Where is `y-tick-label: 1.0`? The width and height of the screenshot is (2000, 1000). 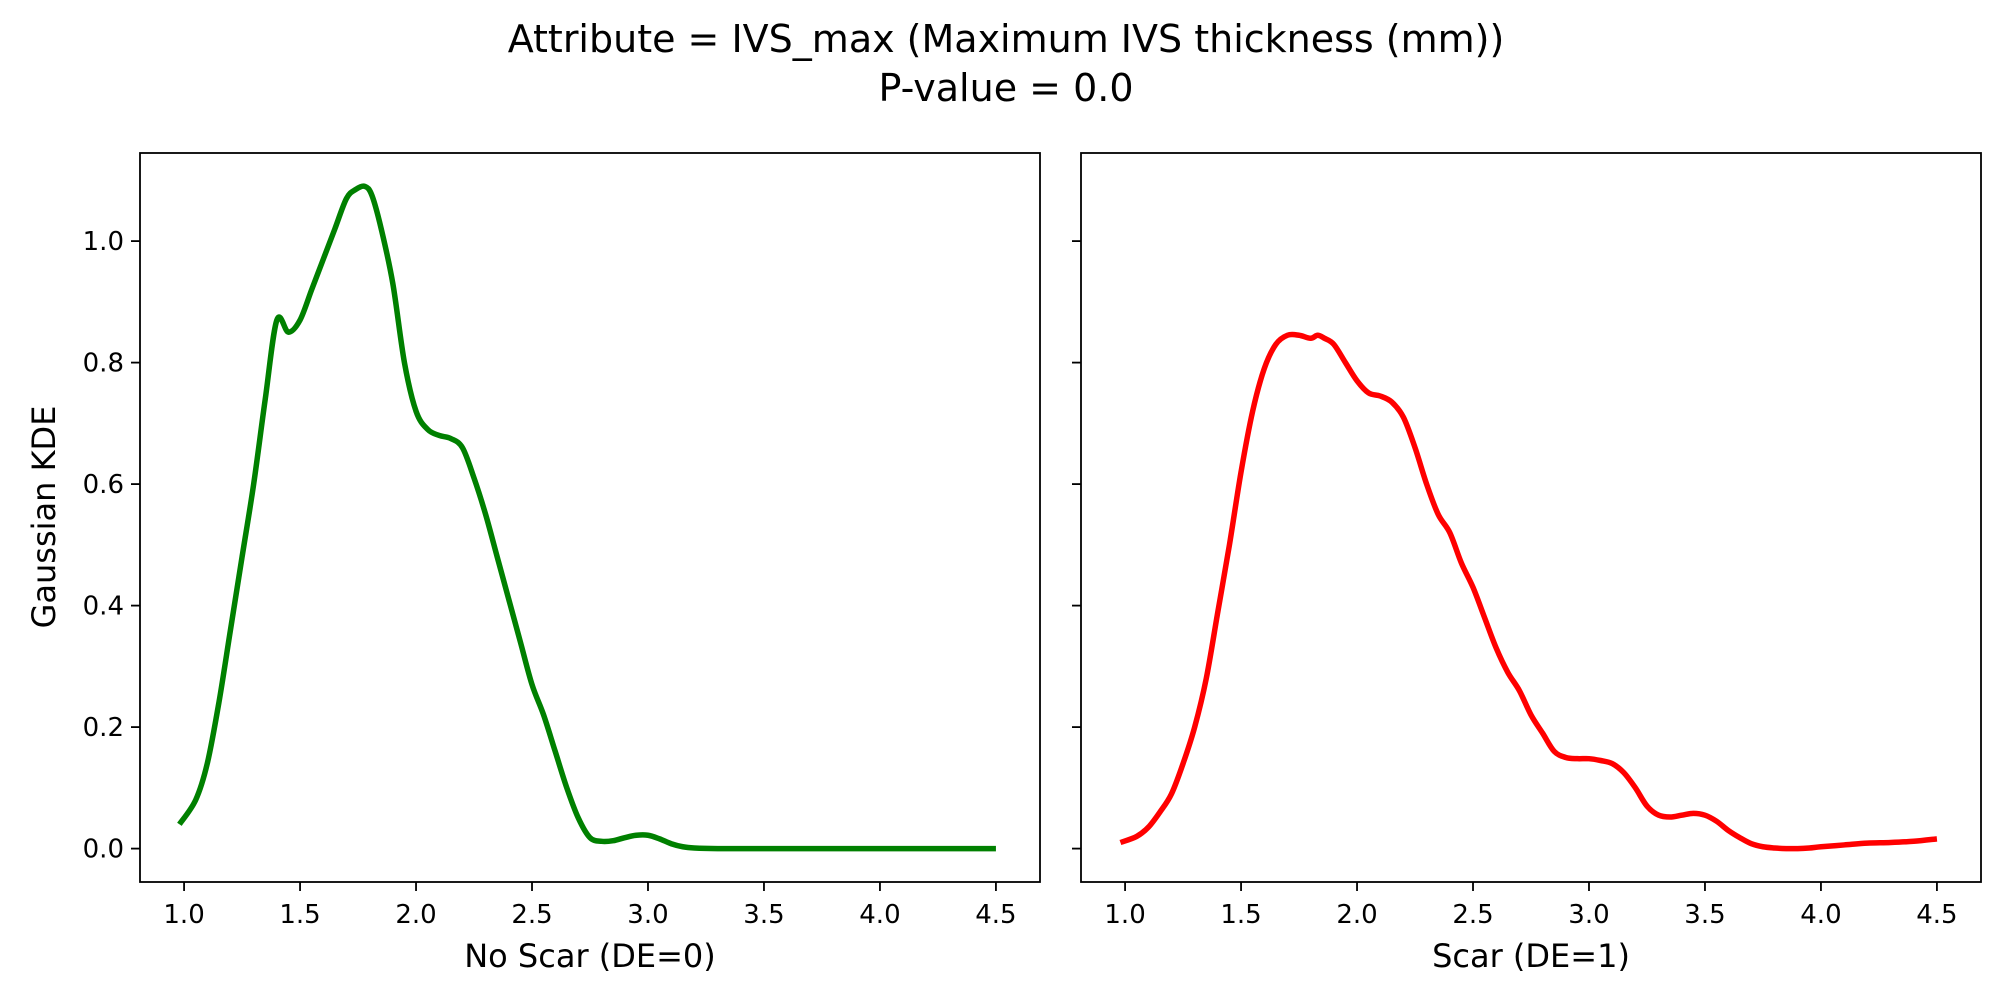 y-tick-label: 1.0 is located at coordinates (103, 242).